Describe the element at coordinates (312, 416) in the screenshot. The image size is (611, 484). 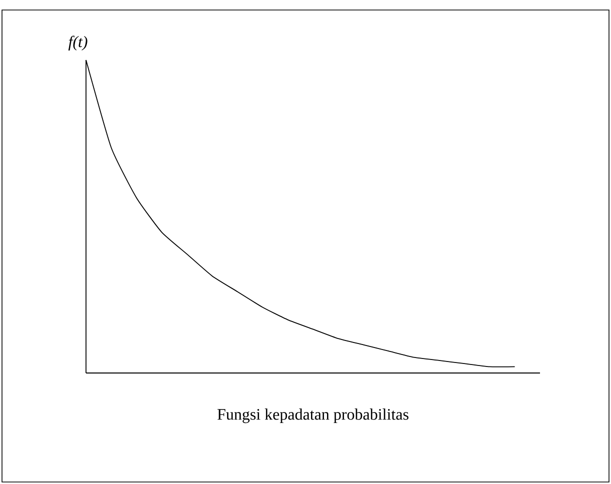
I see `x-axis-title: Fungsi kepadatan probabilitas` at that location.